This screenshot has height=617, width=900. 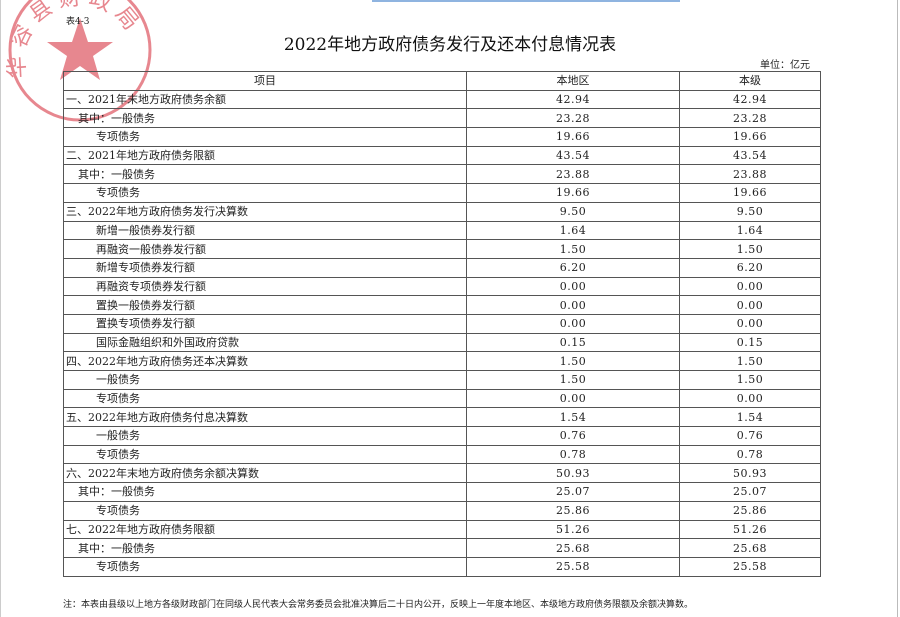 What do you see at coordinates (78, 61) in the screenshot?
I see `official-seal: 华容县财政局` at bounding box center [78, 61].